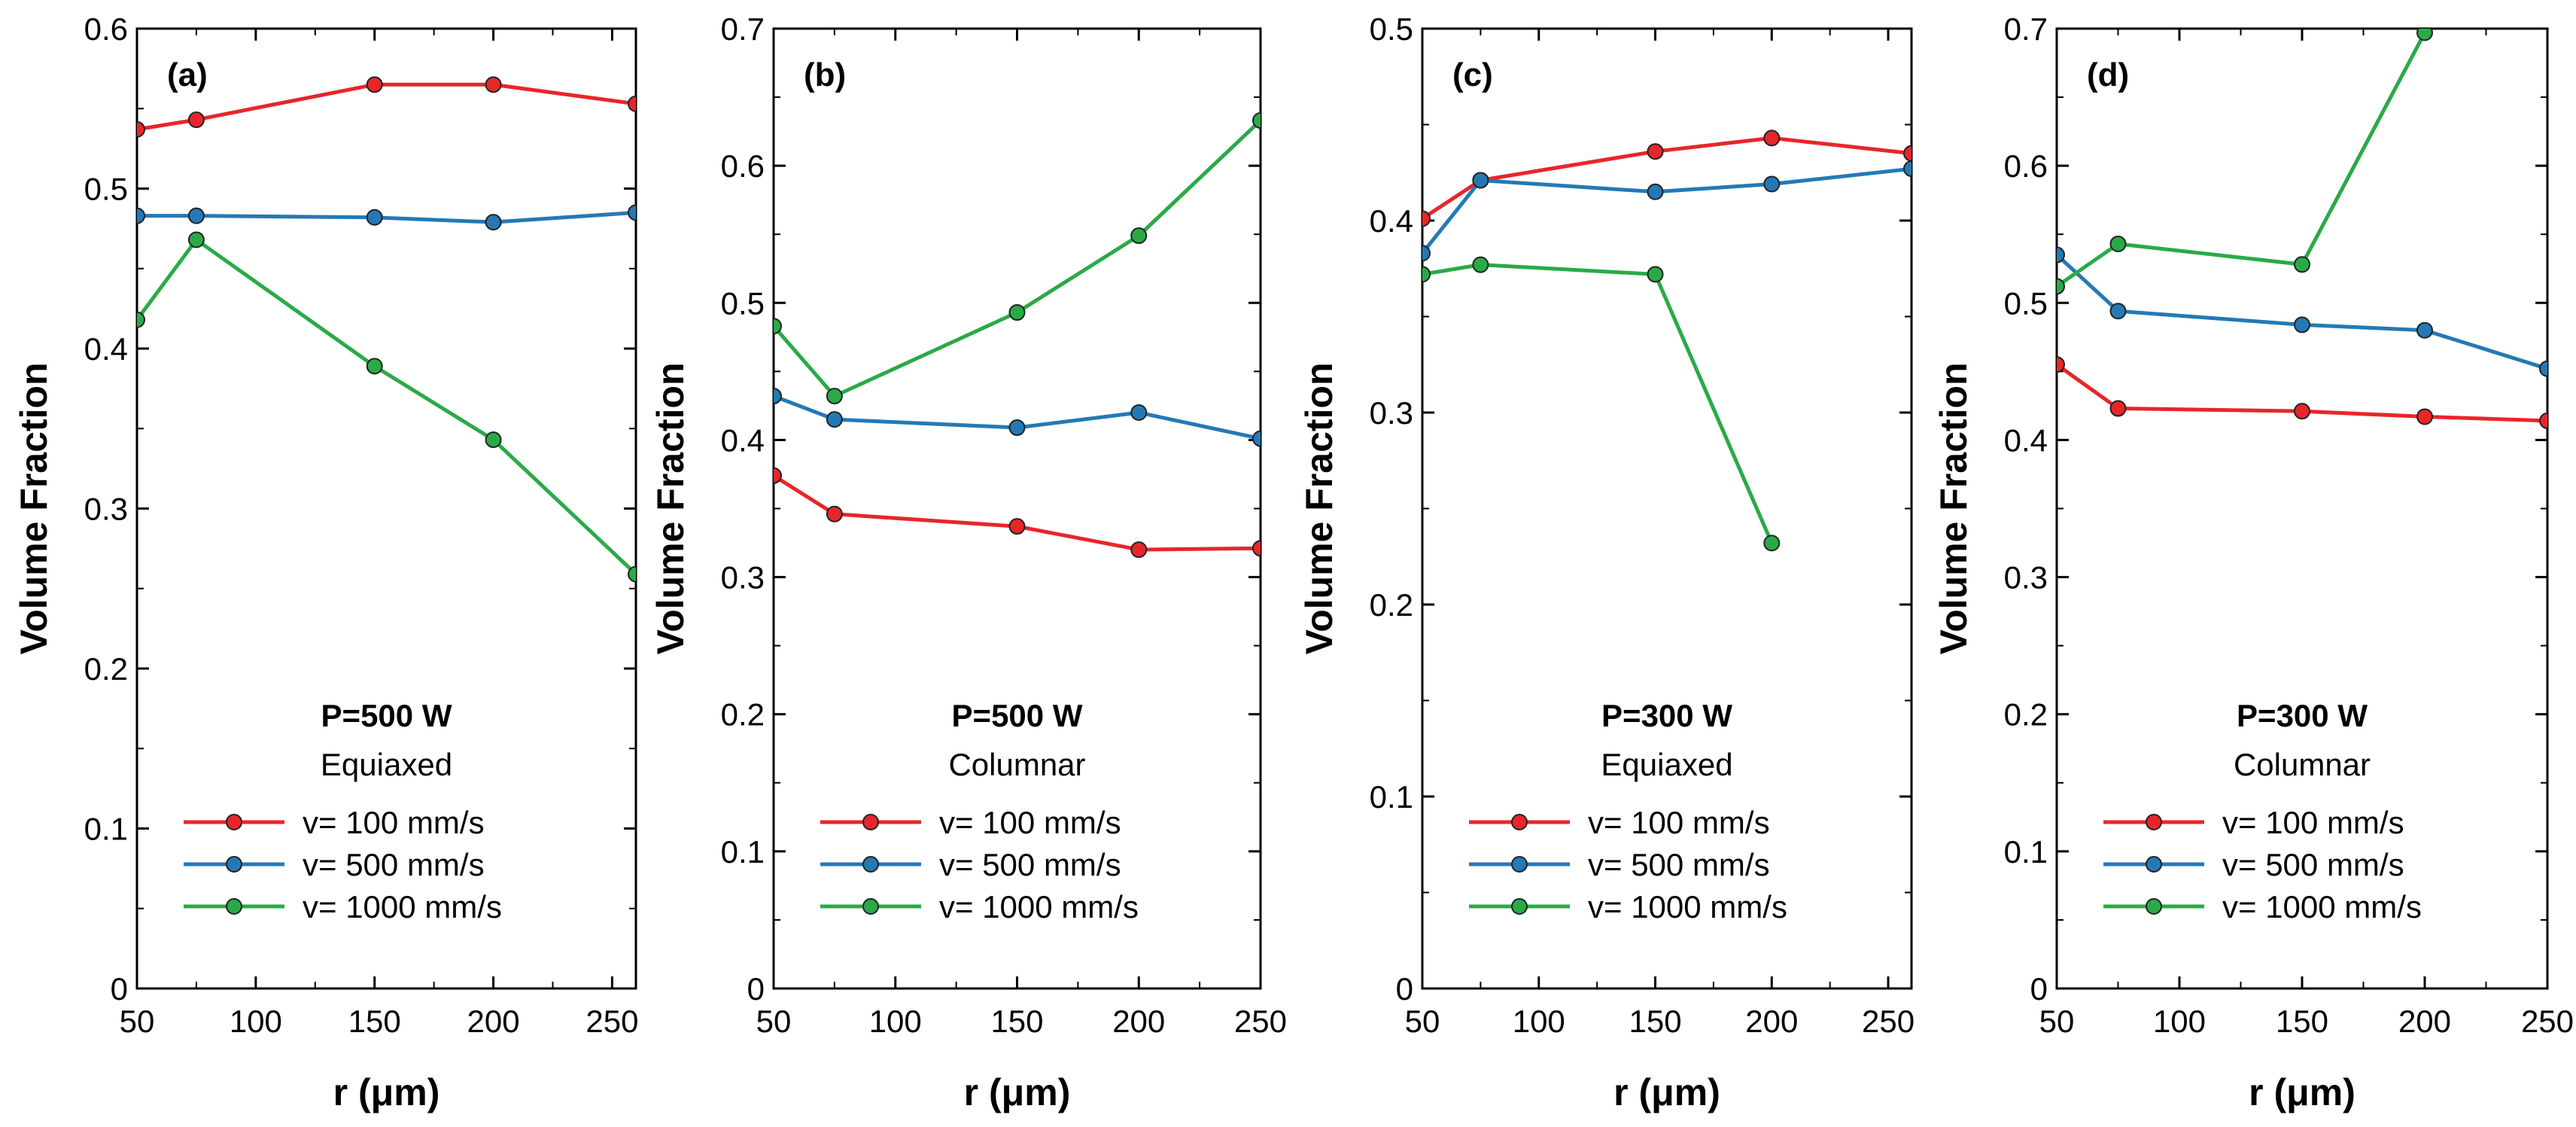  I want to click on panel-label: (c), so click(1472, 75).